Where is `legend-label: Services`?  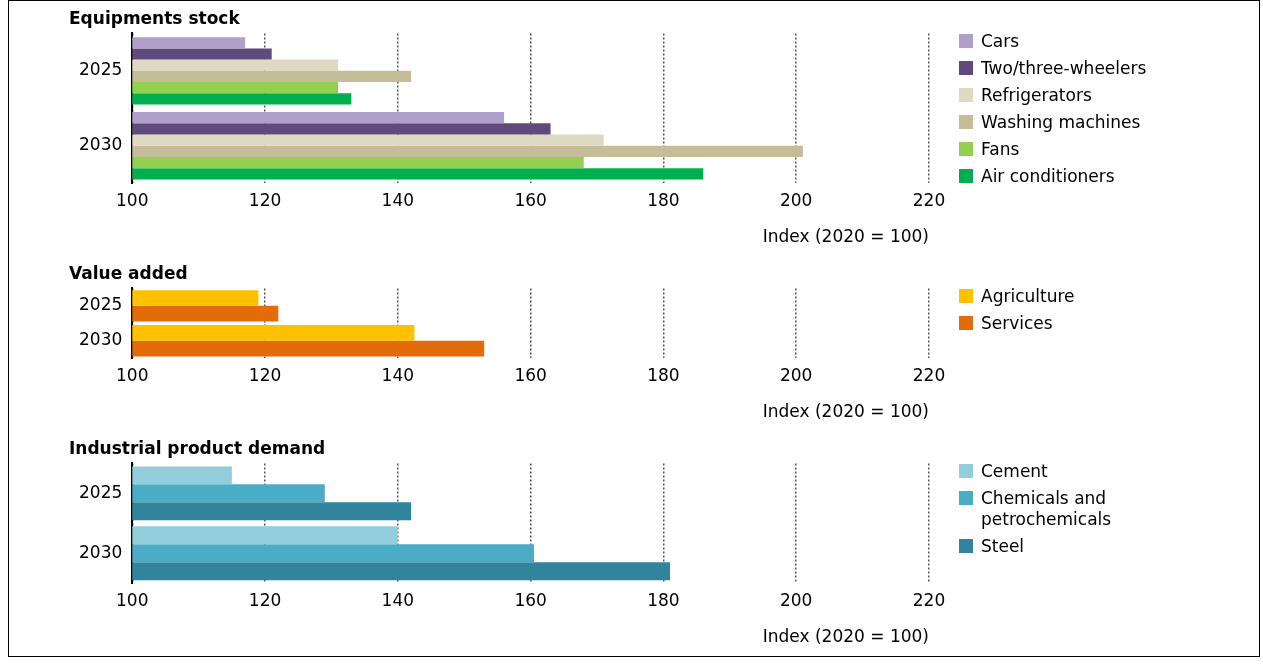
legend-label: Services is located at coordinates (1017, 323).